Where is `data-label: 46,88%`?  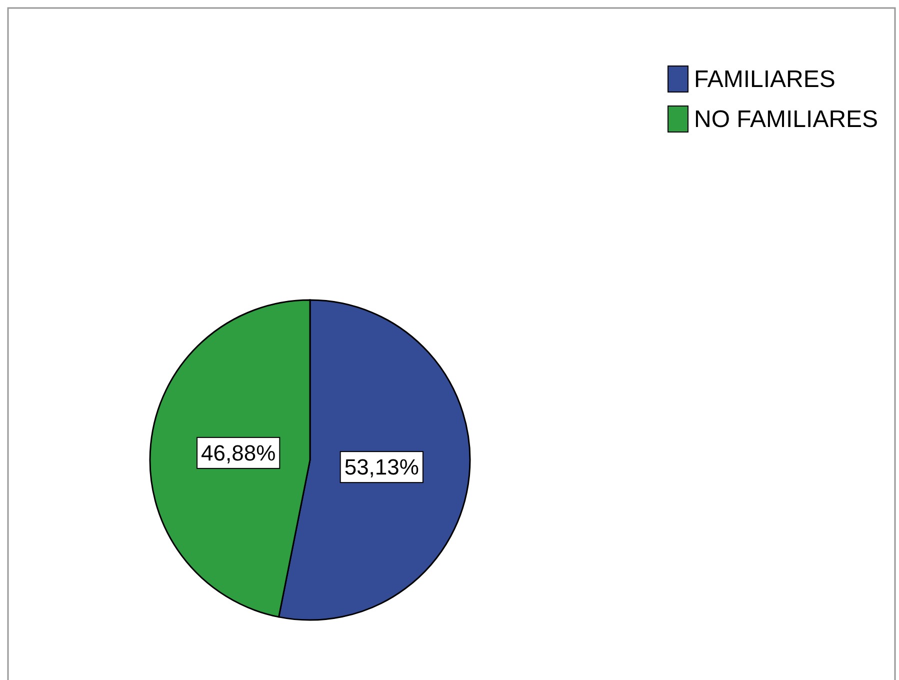 data-label: 46,88% is located at coordinates (238, 453).